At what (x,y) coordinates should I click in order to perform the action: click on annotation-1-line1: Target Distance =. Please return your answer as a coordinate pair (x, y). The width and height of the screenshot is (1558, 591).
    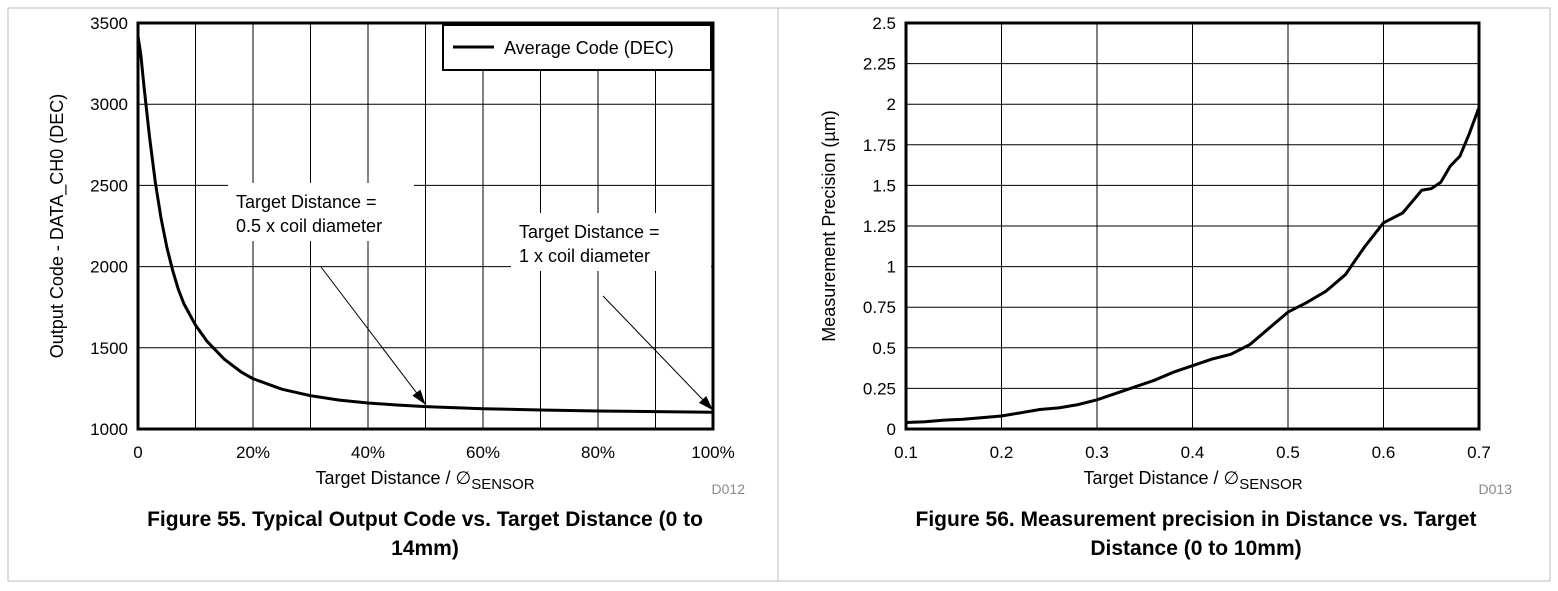
    Looking at the image, I should click on (306, 202).